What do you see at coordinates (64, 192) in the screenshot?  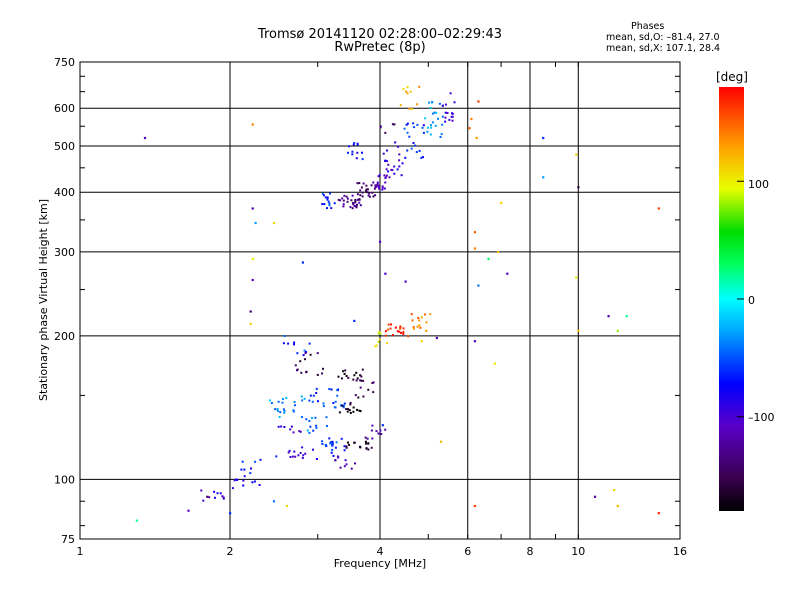 I see `y-tick-label: 400` at bounding box center [64, 192].